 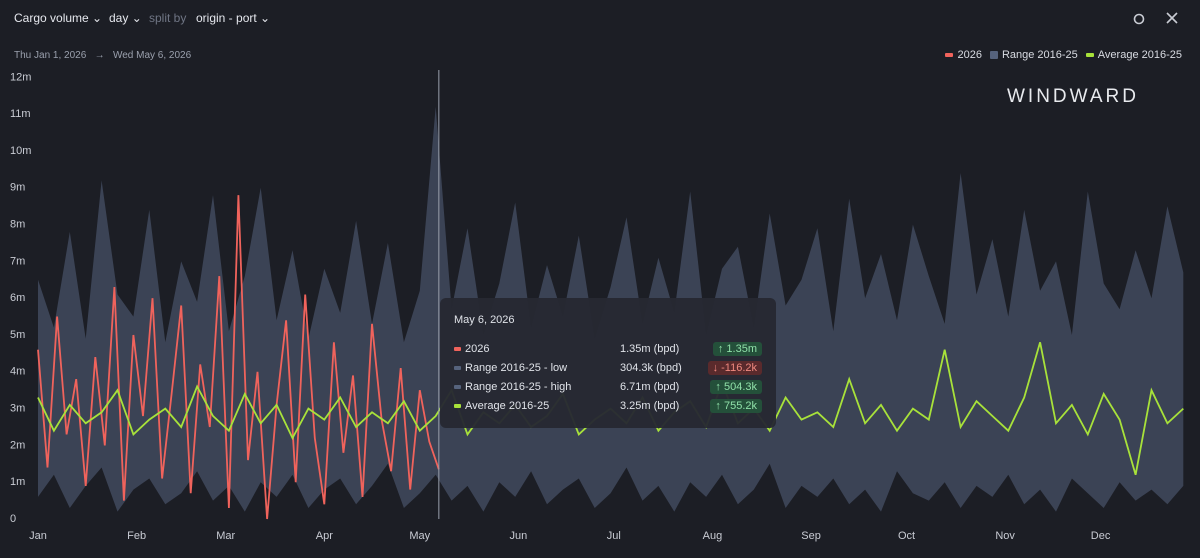 What do you see at coordinates (811, 536) in the screenshot?
I see `x-tick-label: Sep` at bounding box center [811, 536].